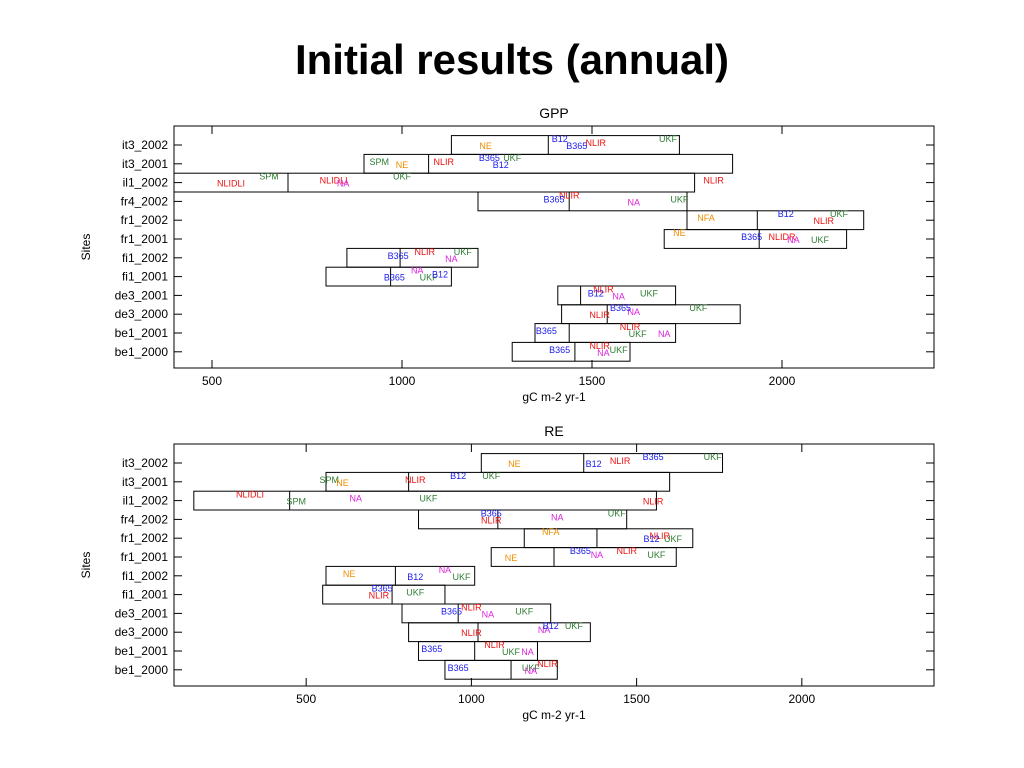  What do you see at coordinates (501, 669) in the screenshot?
I see `box-be1_2000` at bounding box center [501, 669].